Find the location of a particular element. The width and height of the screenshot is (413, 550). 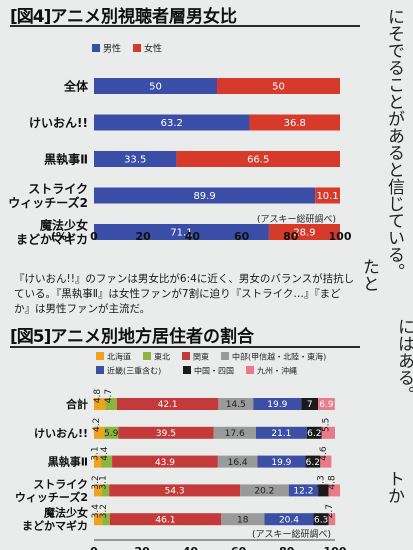

caption-line: ている。『黒執事Ⅱ』は女性ファンが7割に迫り『ストライク…』『まど is located at coordinates (177, 294).